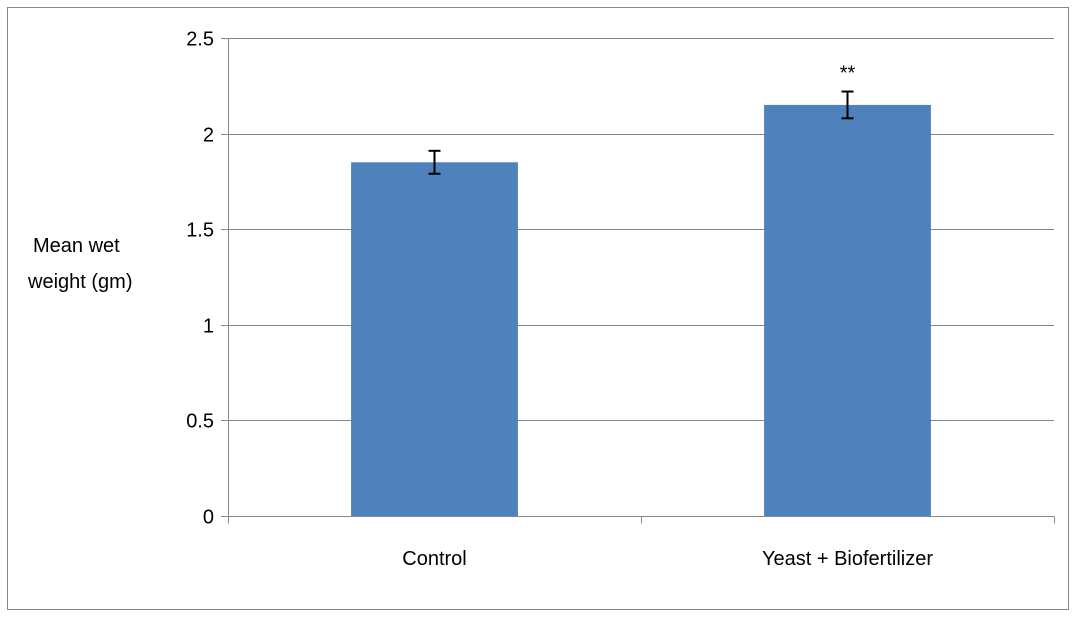 The height and width of the screenshot is (622, 1076). I want to click on y-tick-label: 0, so click(208, 518).